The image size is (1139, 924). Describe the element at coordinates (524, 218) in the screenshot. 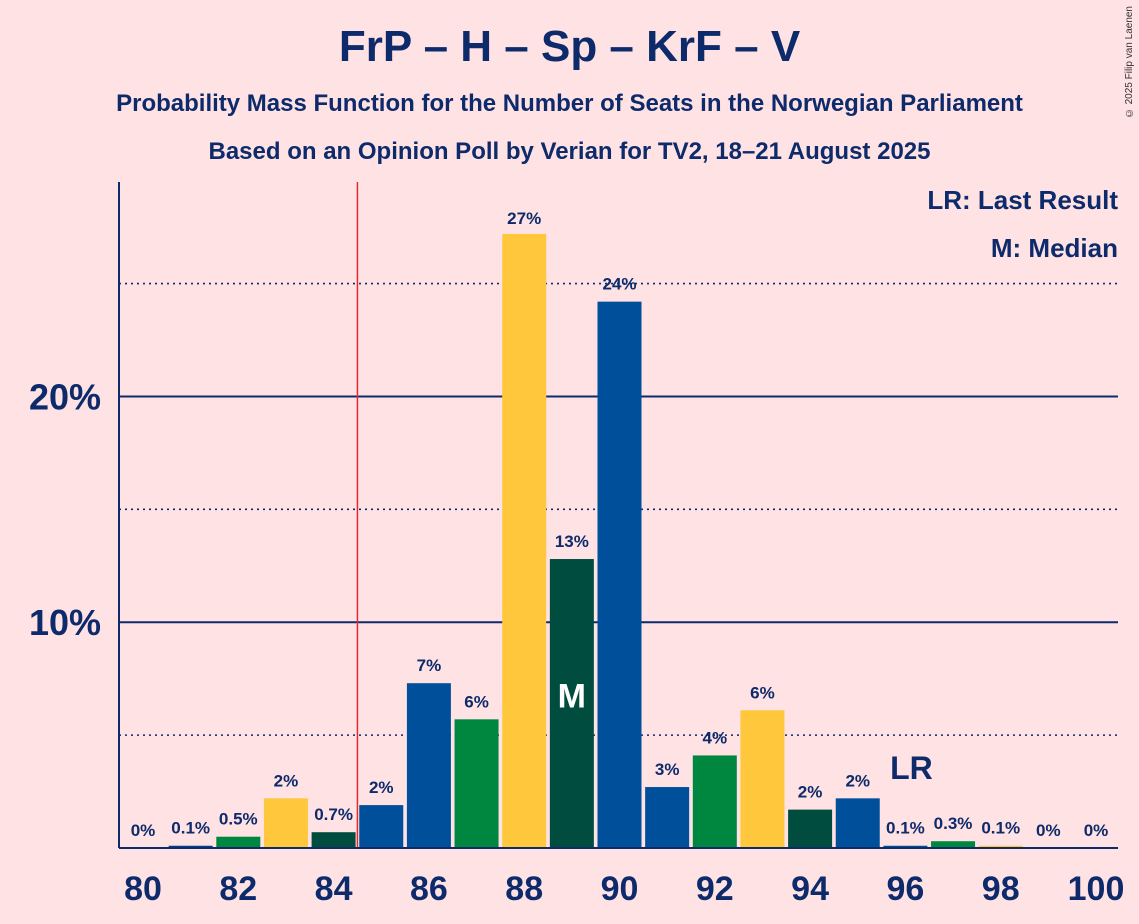

I see `data-label-88: 27%` at that location.